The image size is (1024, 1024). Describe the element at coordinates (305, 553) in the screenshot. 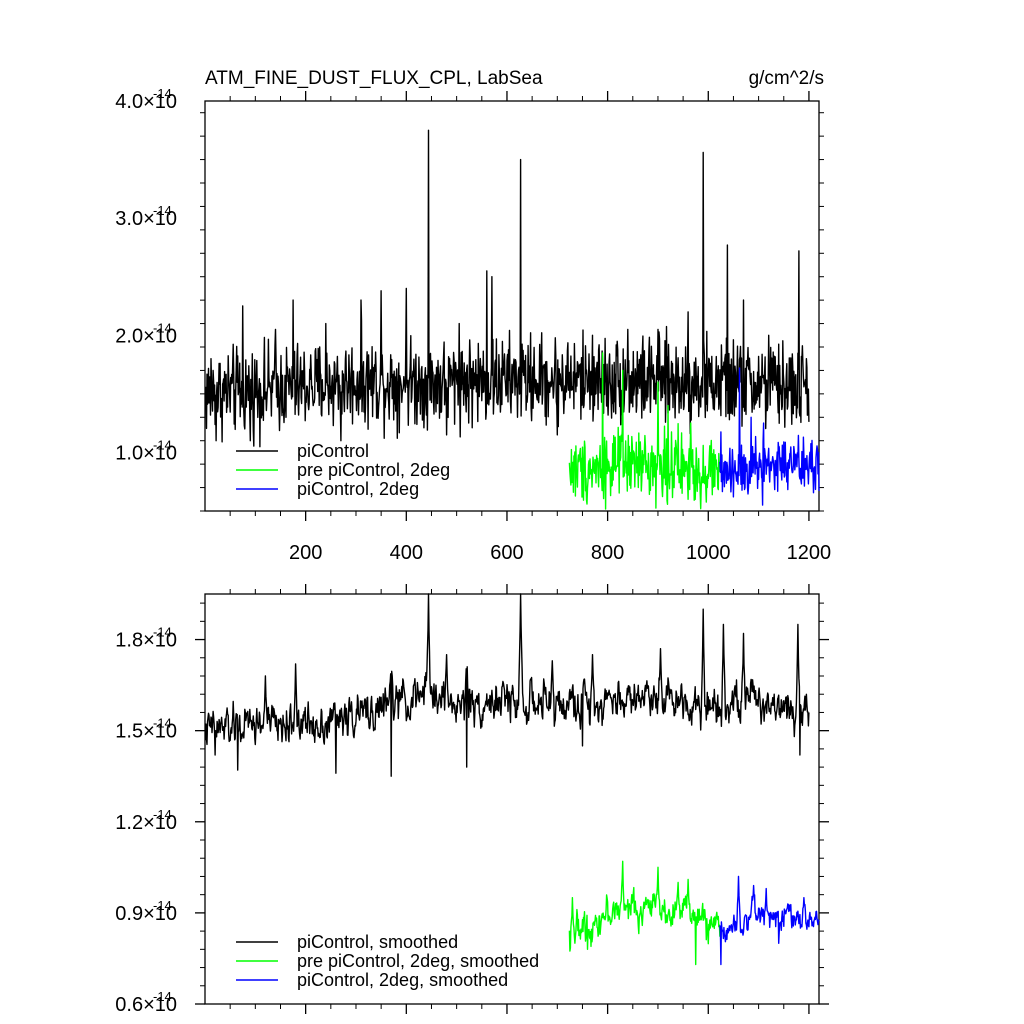

I see `x-tick-label: 200` at that location.